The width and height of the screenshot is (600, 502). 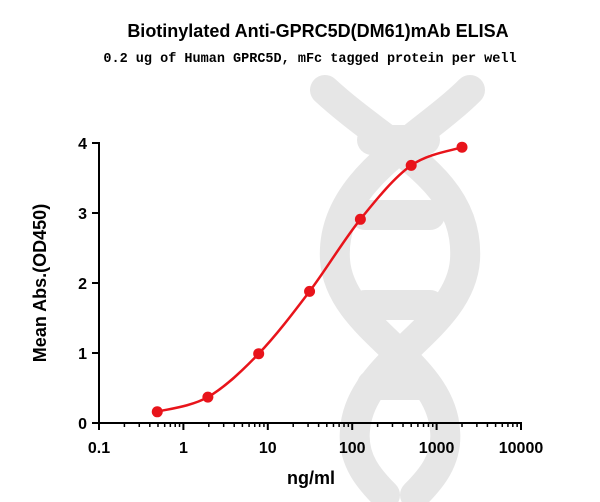 What do you see at coordinates (40, 283) in the screenshot?
I see `y-axis-label: Mean Abs.(OD450)` at bounding box center [40, 283].